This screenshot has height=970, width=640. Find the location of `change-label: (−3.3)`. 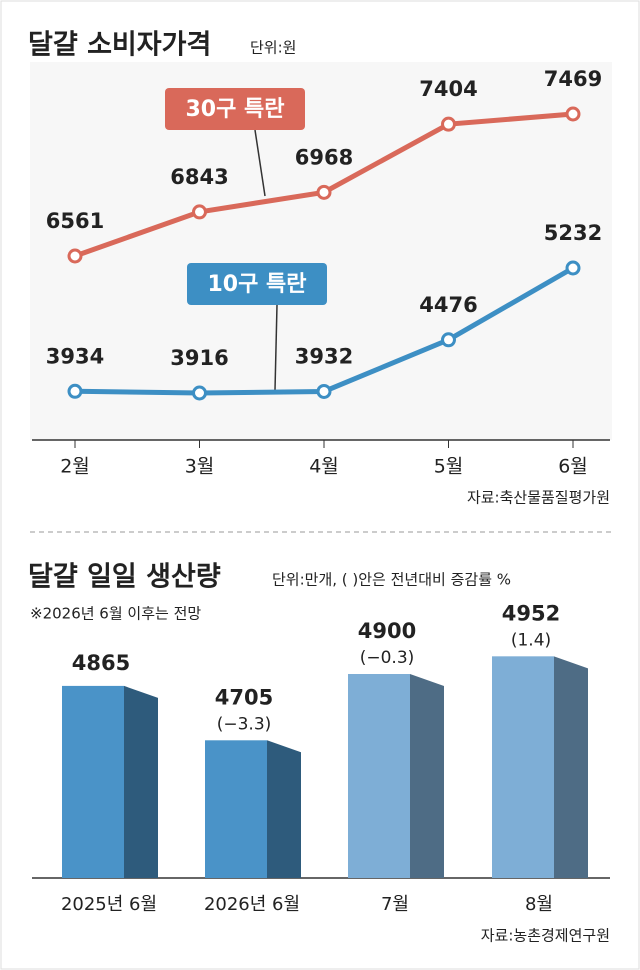

change-label: (−3.3) is located at coordinates (244, 724).